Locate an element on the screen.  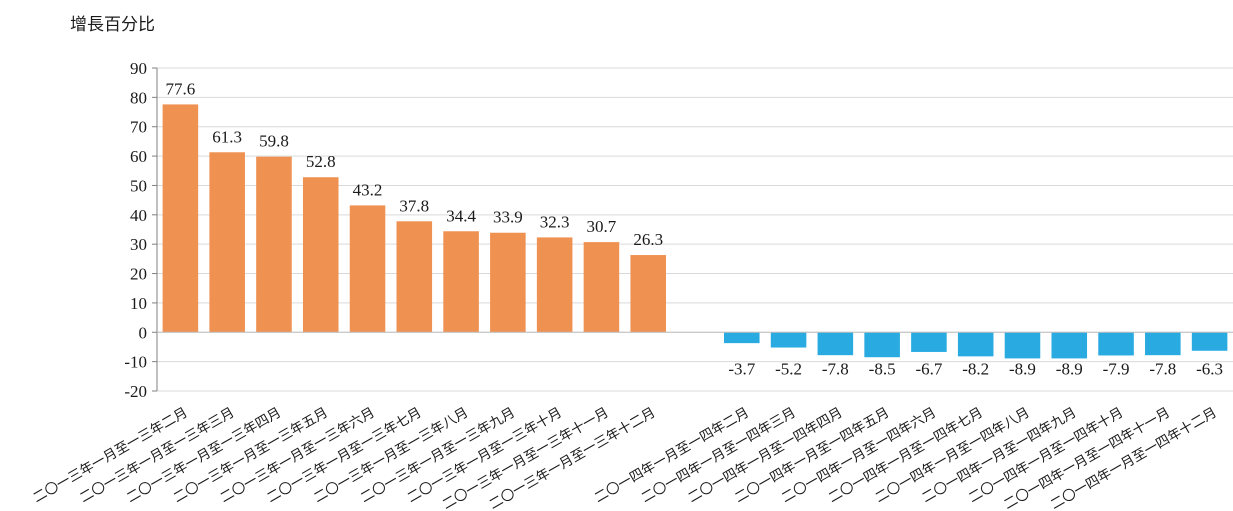
data-label: 32.3 is located at coordinates (555, 221).